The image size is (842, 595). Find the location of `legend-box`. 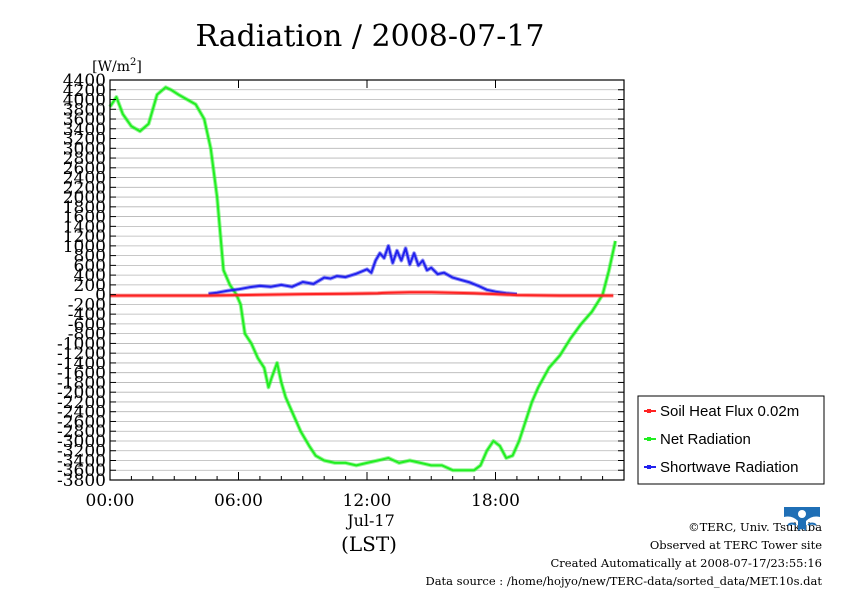

legend-box is located at coordinates (731, 440).